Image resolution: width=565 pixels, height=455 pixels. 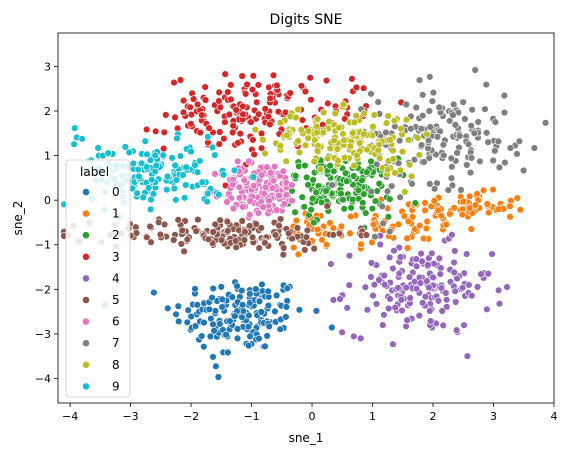 What do you see at coordinates (191, 416) in the screenshot?
I see `x-tick-label: −2` at bounding box center [191, 416].